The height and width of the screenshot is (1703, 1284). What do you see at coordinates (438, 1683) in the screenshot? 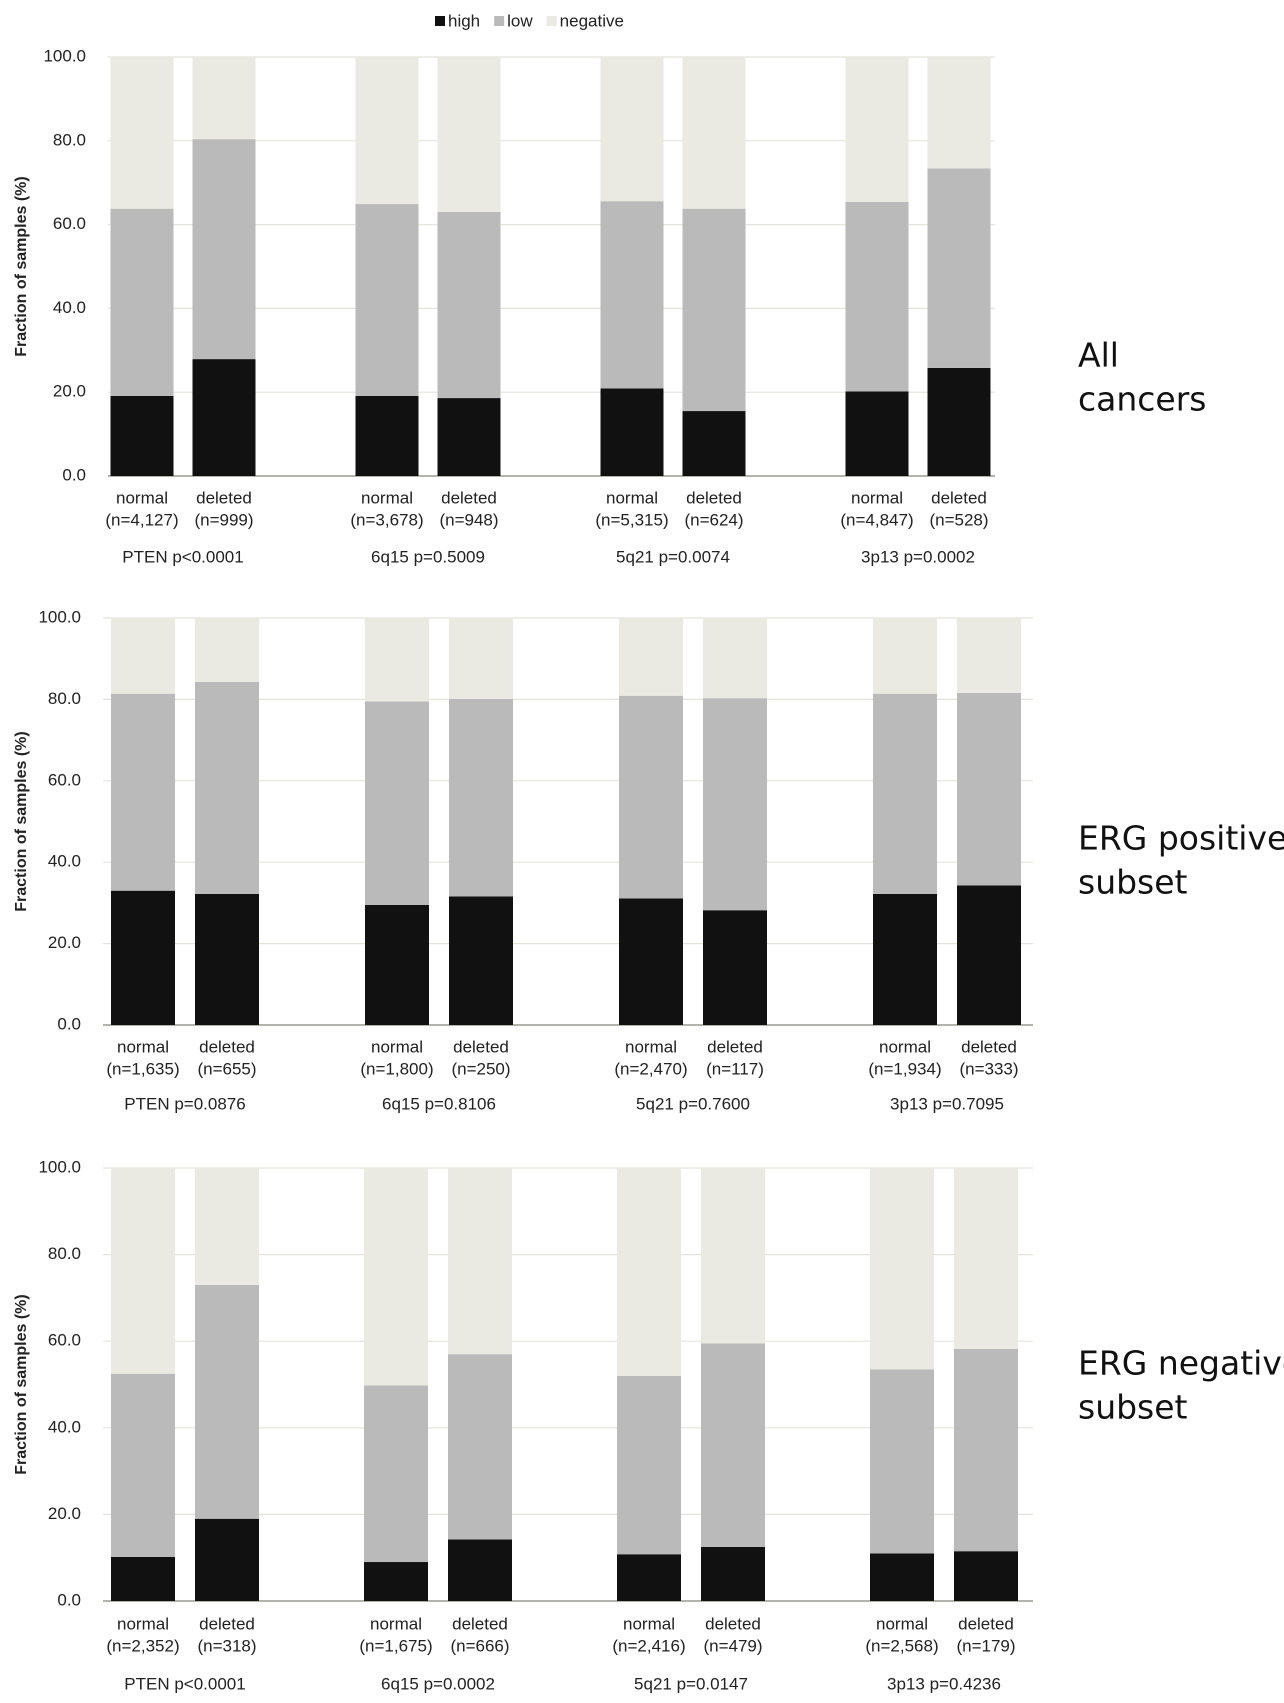
I see `group-label: 6q15 p=0.0002` at bounding box center [438, 1683].